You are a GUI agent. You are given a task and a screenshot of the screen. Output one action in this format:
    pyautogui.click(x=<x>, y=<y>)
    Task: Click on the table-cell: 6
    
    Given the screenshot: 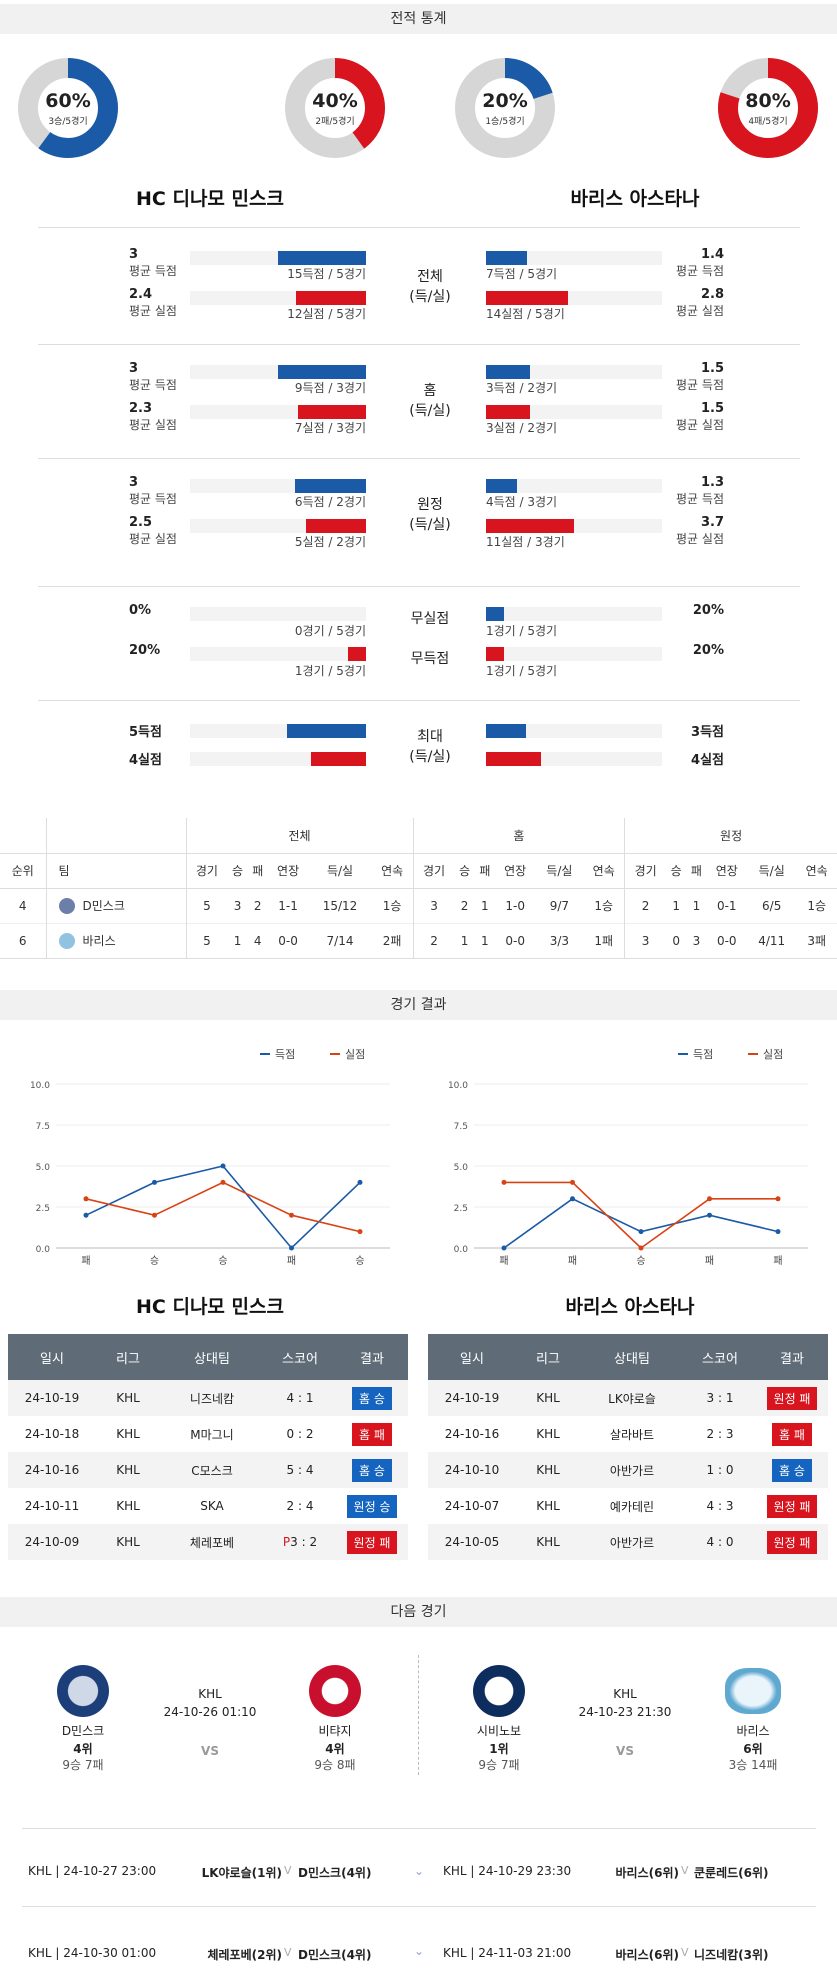 What is the action you would take?
    pyautogui.click(x=22, y=940)
    